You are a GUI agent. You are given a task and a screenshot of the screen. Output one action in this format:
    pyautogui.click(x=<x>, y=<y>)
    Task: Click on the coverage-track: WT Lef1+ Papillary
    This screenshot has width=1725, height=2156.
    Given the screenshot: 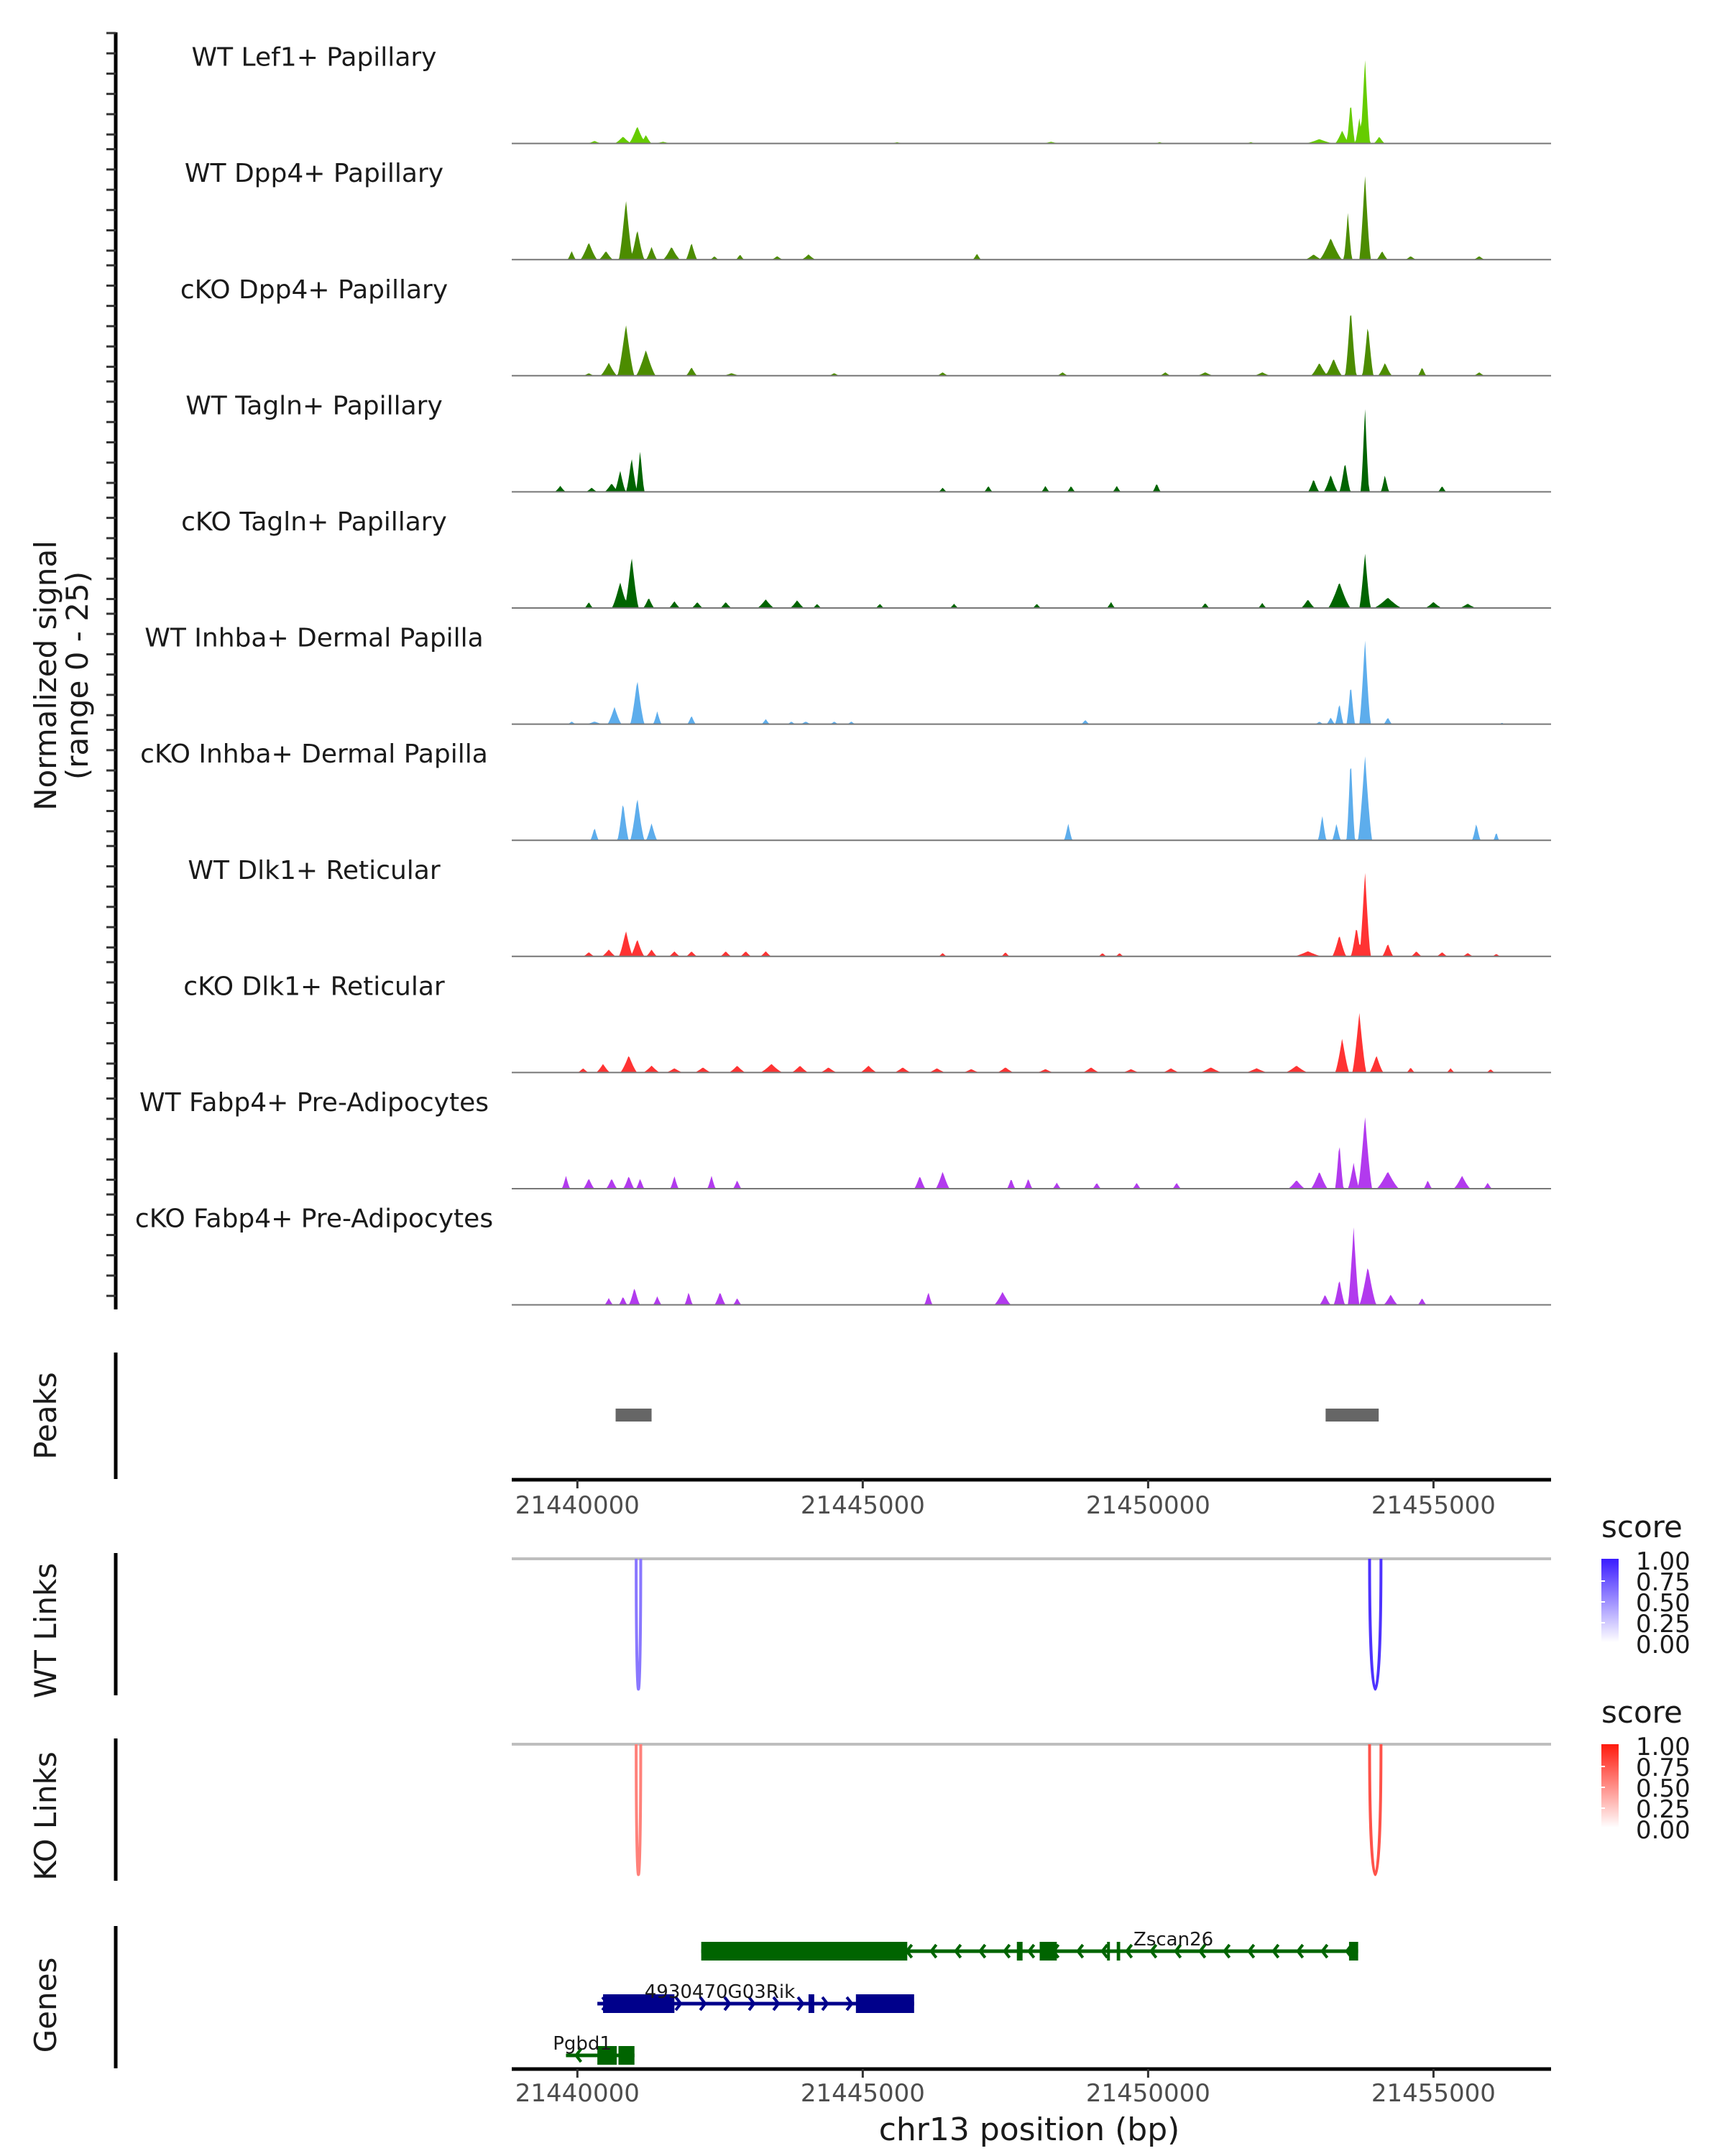 What is the action you would take?
    pyautogui.click(x=871, y=93)
    